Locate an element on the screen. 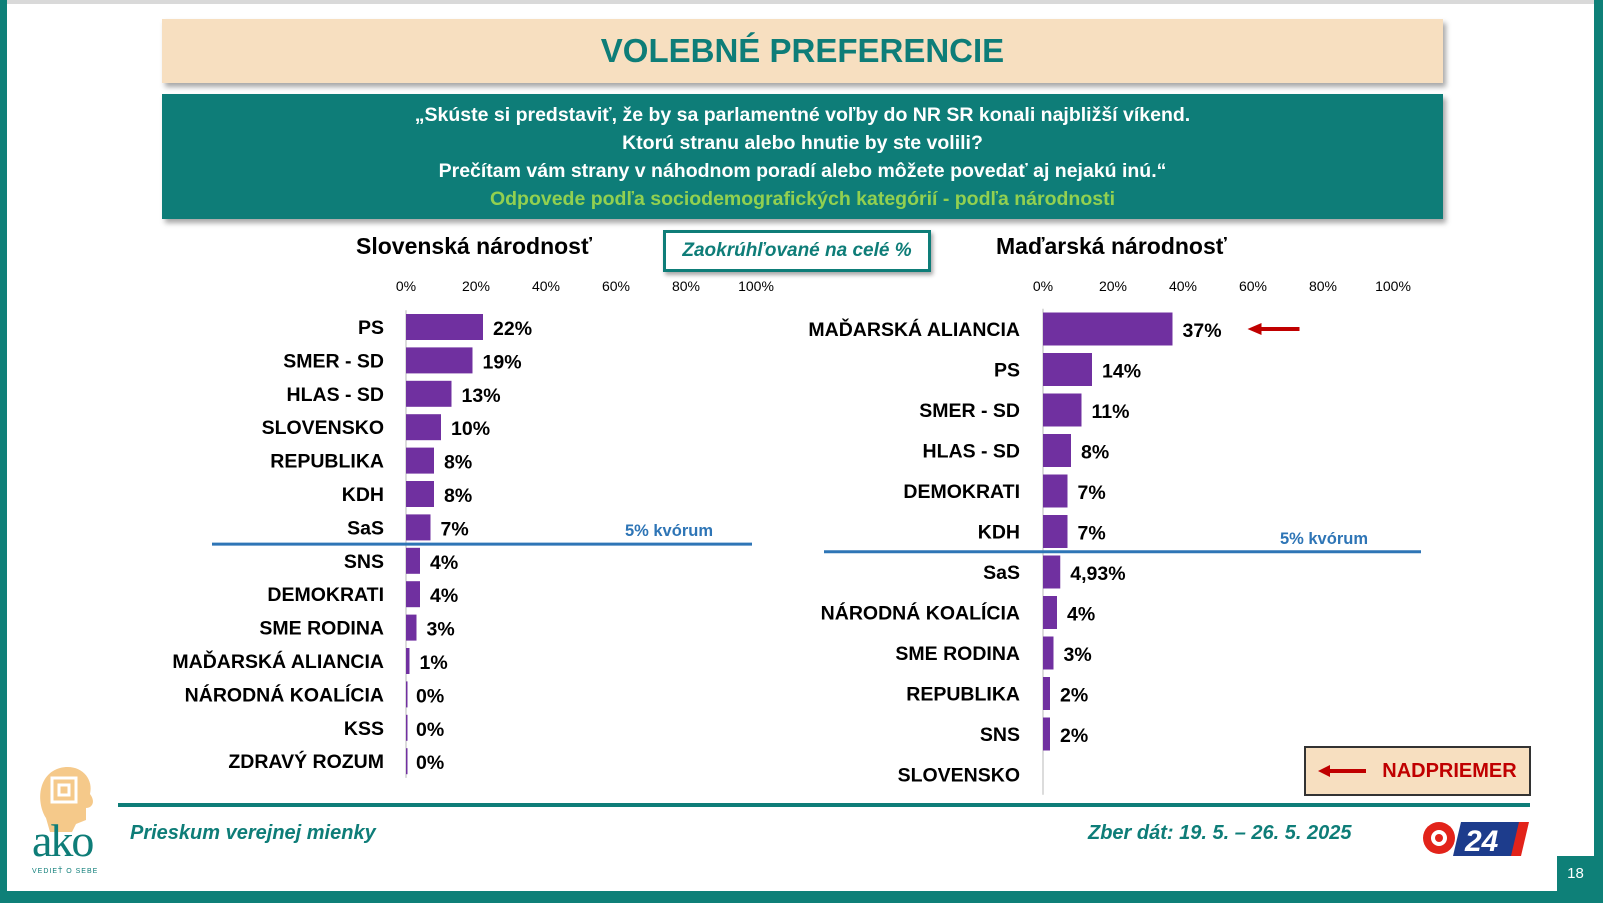 This screenshot has width=1603, height=903. ako-logo: ako VEDIEŤ O SEBE is located at coordinates (75, 821).